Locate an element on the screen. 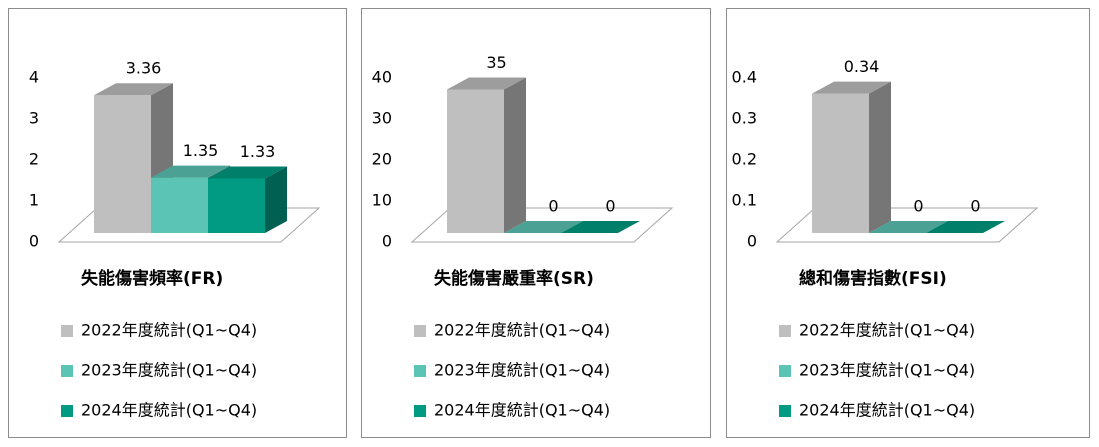 The height and width of the screenshot is (447, 1099). y-tick-label: 2 is located at coordinates (34, 159).